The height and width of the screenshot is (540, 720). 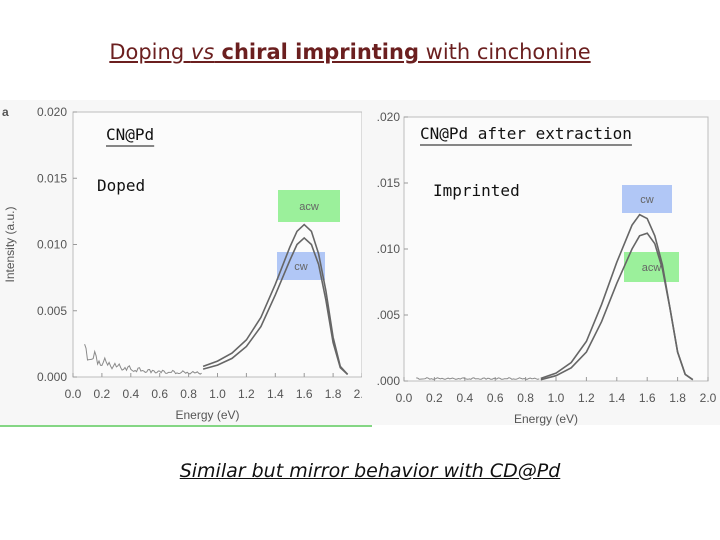 What do you see at coordinates (370, 471) in the screenshot?
I see `slide-caption: Similar but mirror behavior with CD@Pd` at bounding box center [370, 471].